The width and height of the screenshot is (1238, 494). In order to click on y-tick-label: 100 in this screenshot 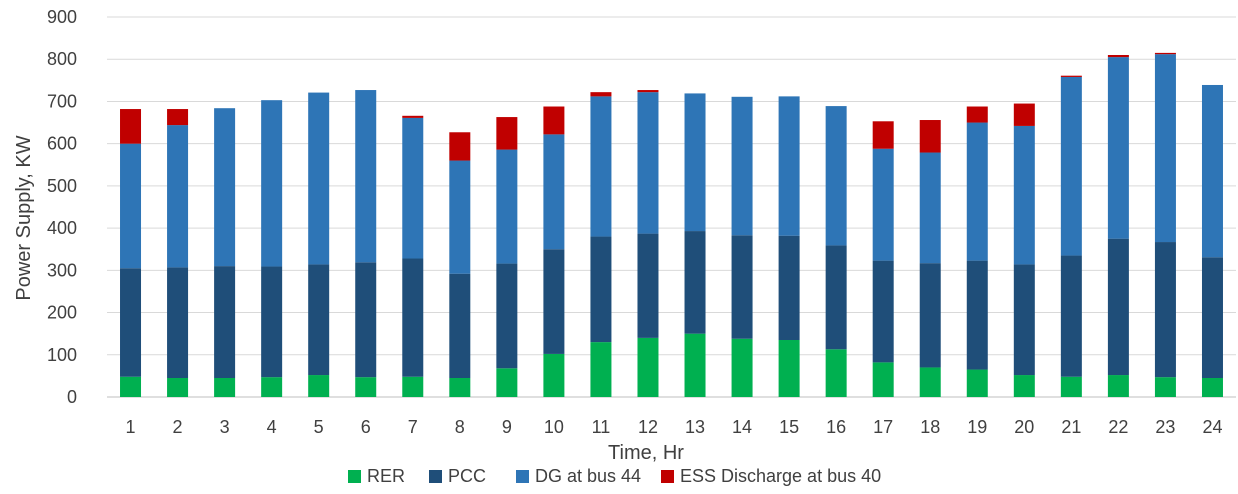, I will do `click(62, 355)`.